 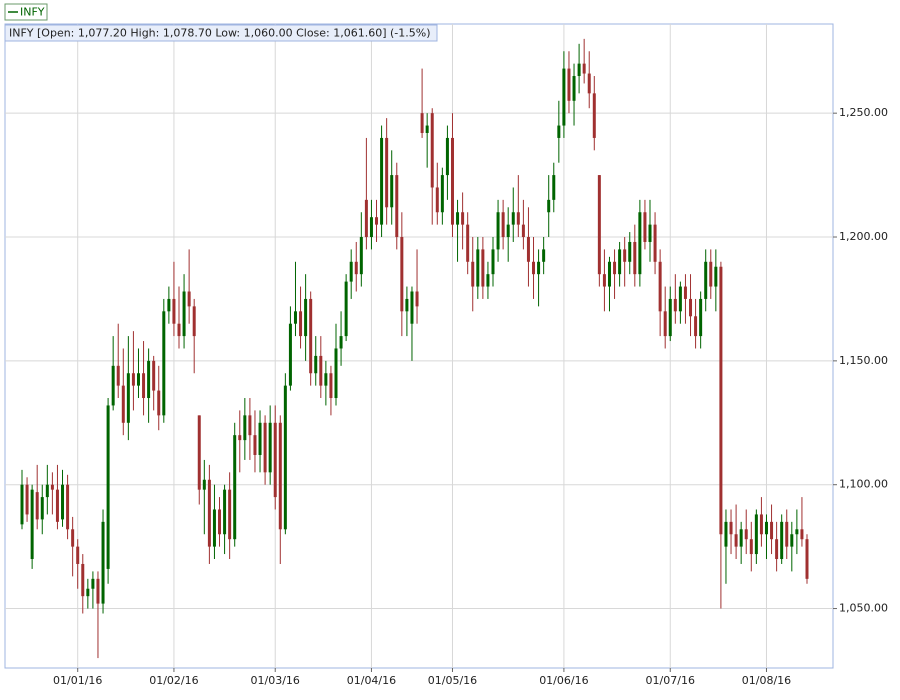 What do you see at coordinates (863, 608) in the screenshot?
I see `y-tick-label: 1,050.00` at bounding box center [863, 608].